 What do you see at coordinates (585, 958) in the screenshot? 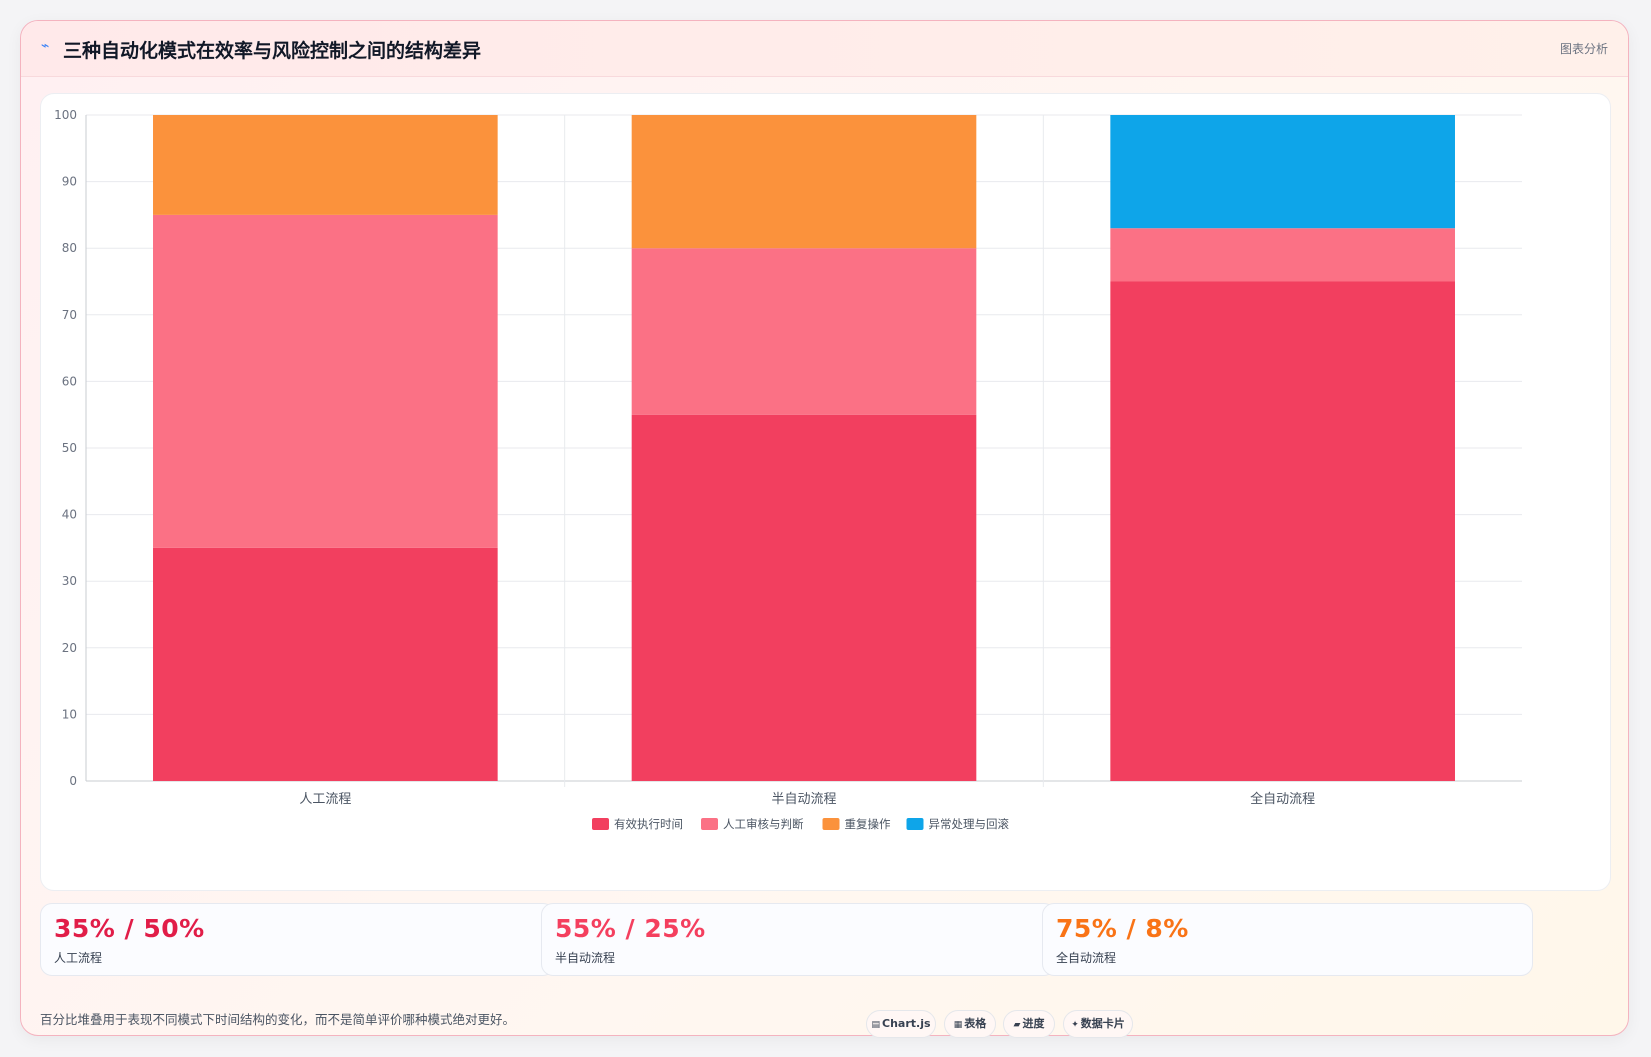
I see `stat-label: 半自动流程` at bounding box center [585, 958].